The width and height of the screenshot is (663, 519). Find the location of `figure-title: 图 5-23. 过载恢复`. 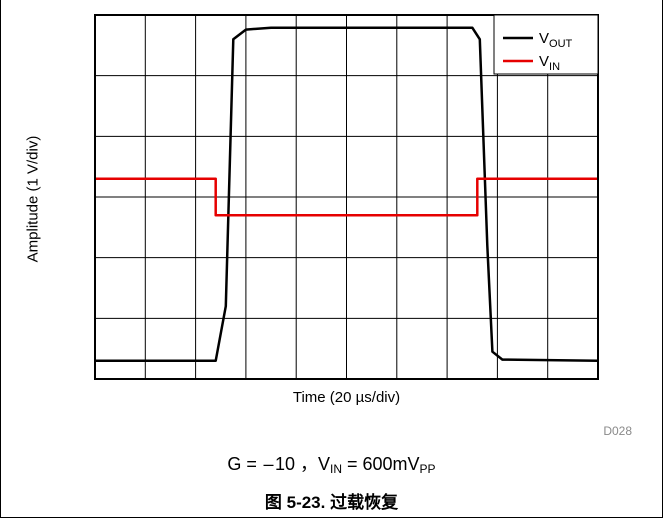

figure-title: 图 5-23. 过载恢复 is located at coordinates (331, 502).